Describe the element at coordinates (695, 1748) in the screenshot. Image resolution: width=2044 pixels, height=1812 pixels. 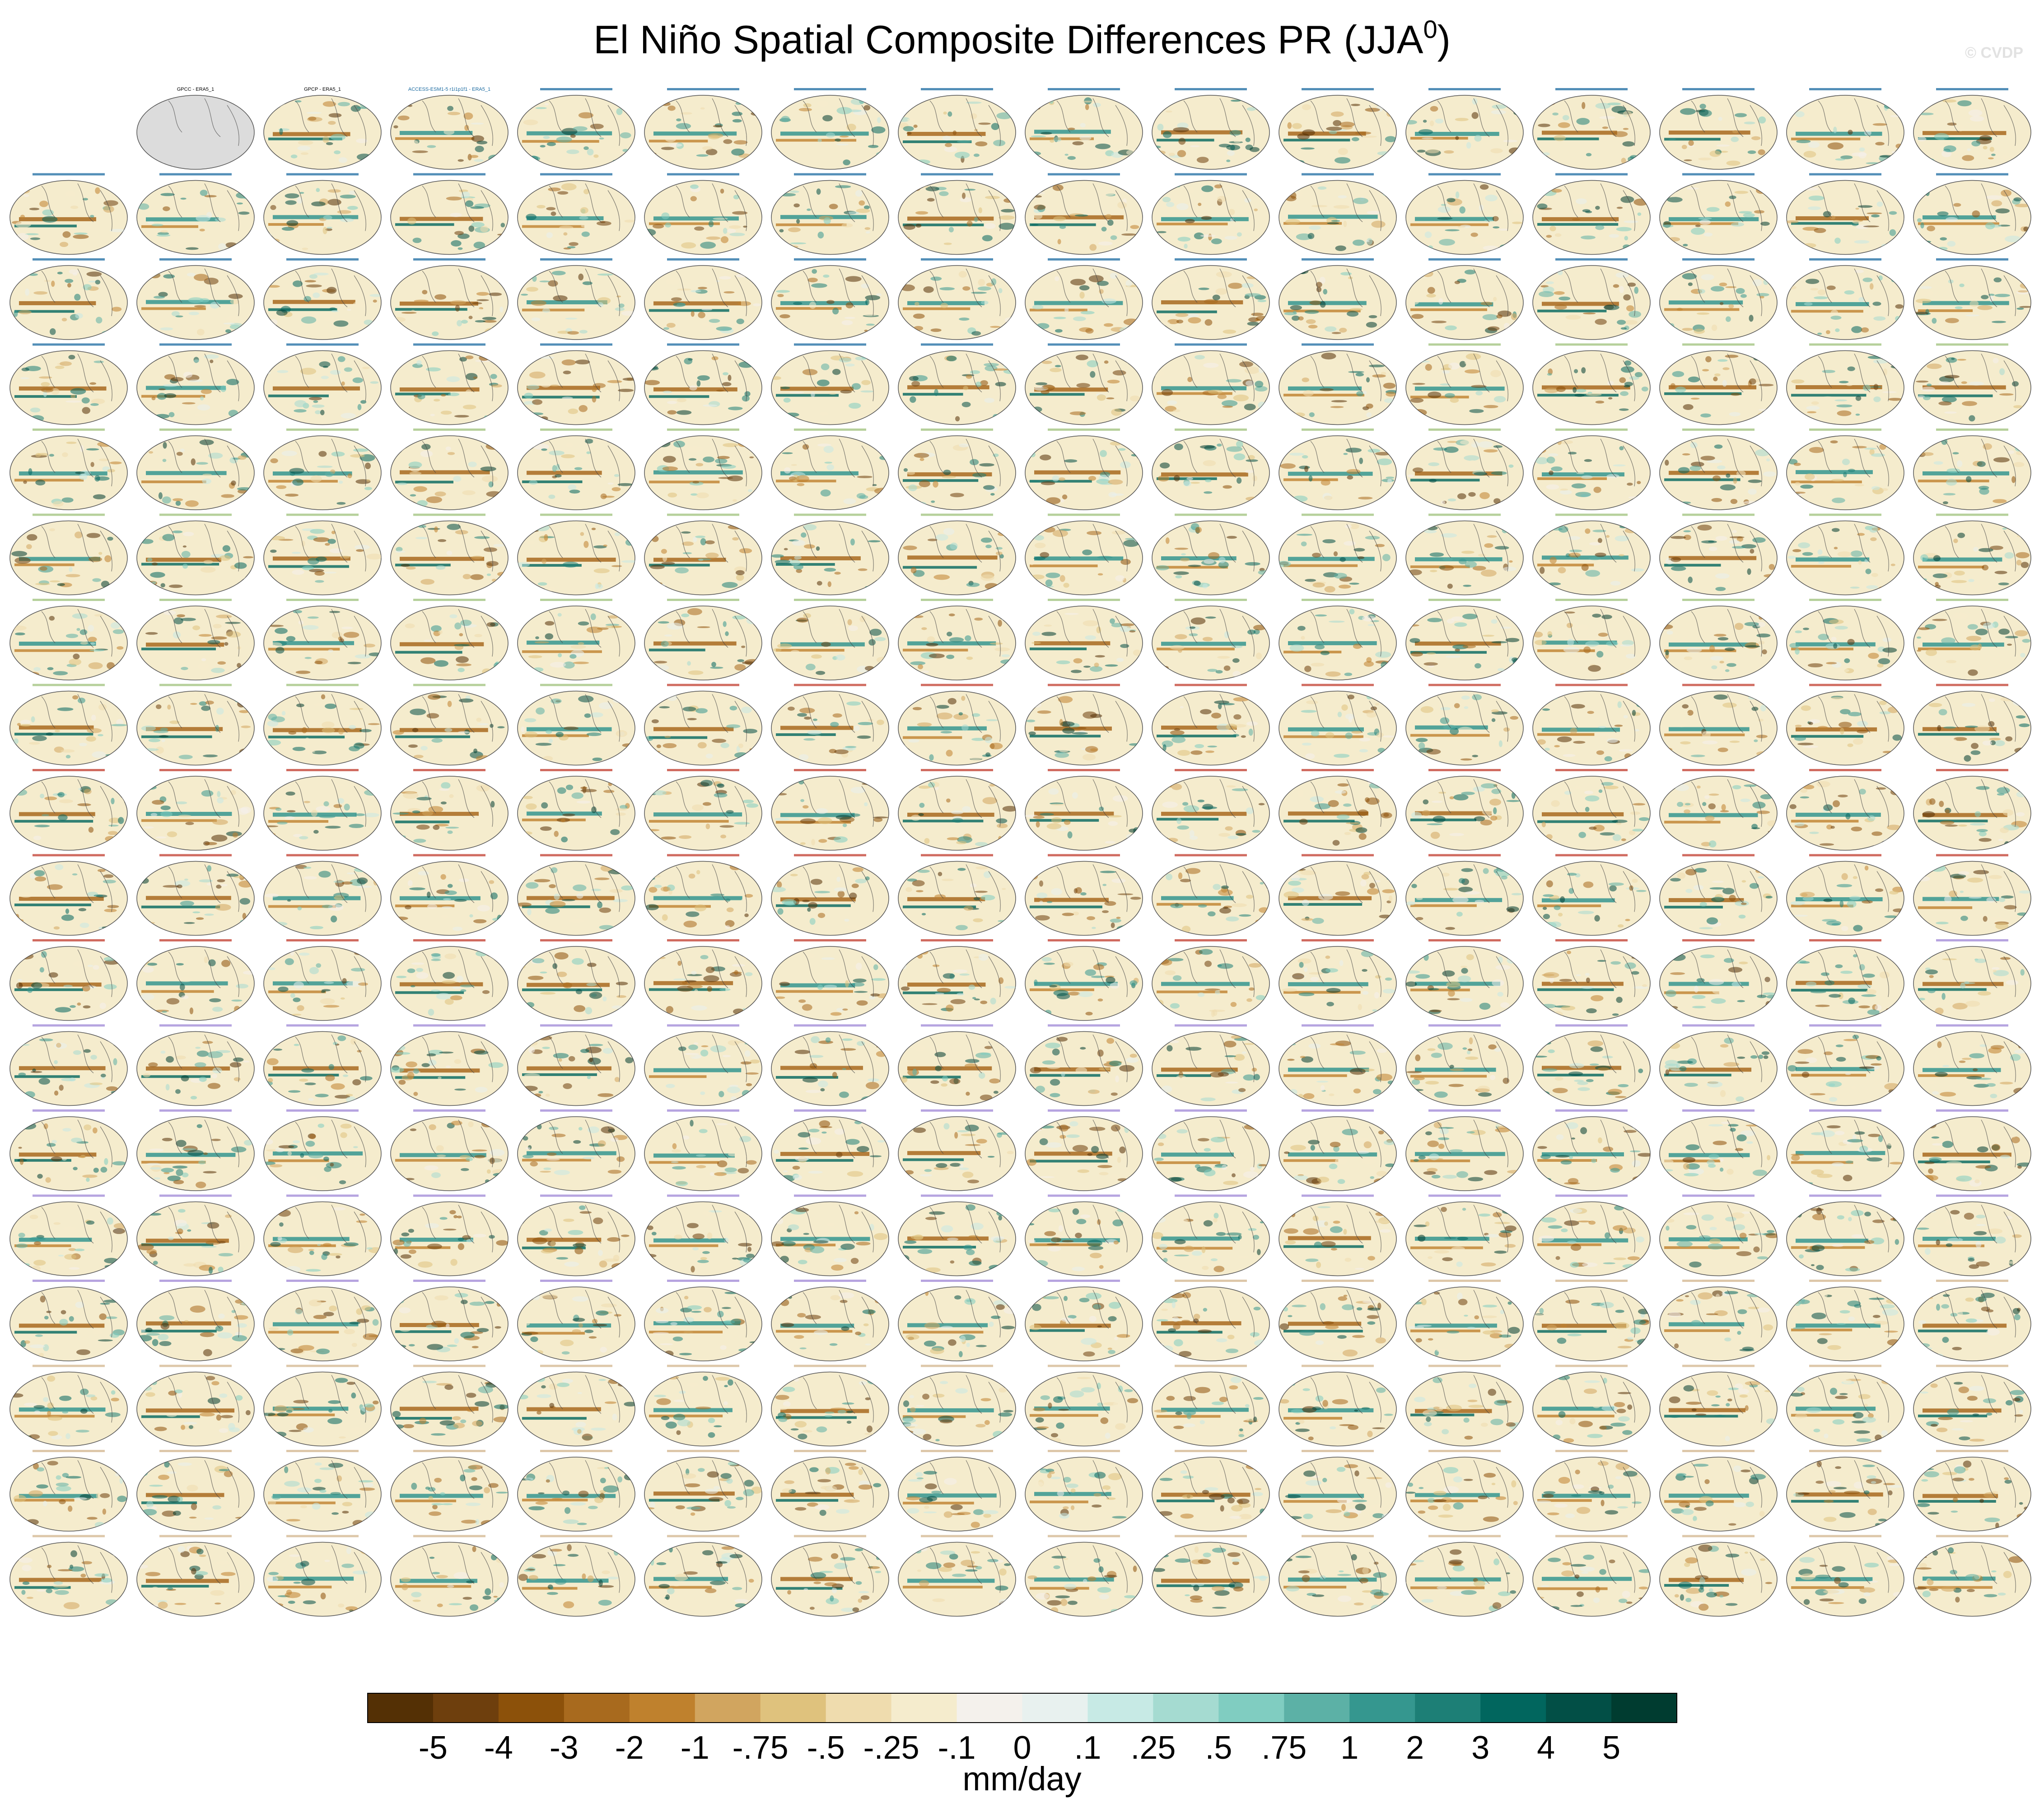
I see `colorbar-tick-label: -1` at that location.